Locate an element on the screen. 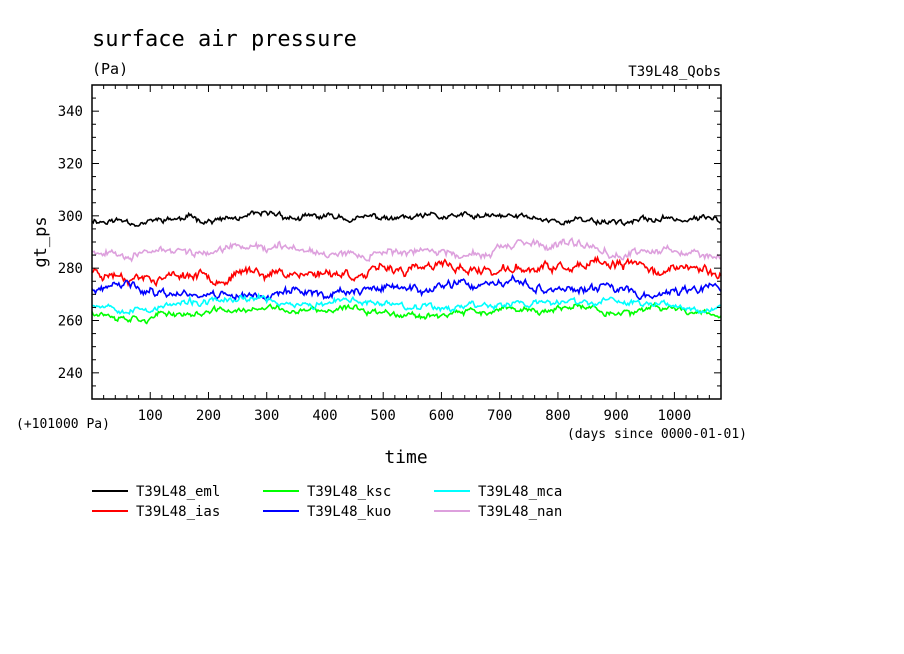 The height and width of the screenshot is (654, 904). x-tick-label: 1000 is located at coordinates (675, 416).